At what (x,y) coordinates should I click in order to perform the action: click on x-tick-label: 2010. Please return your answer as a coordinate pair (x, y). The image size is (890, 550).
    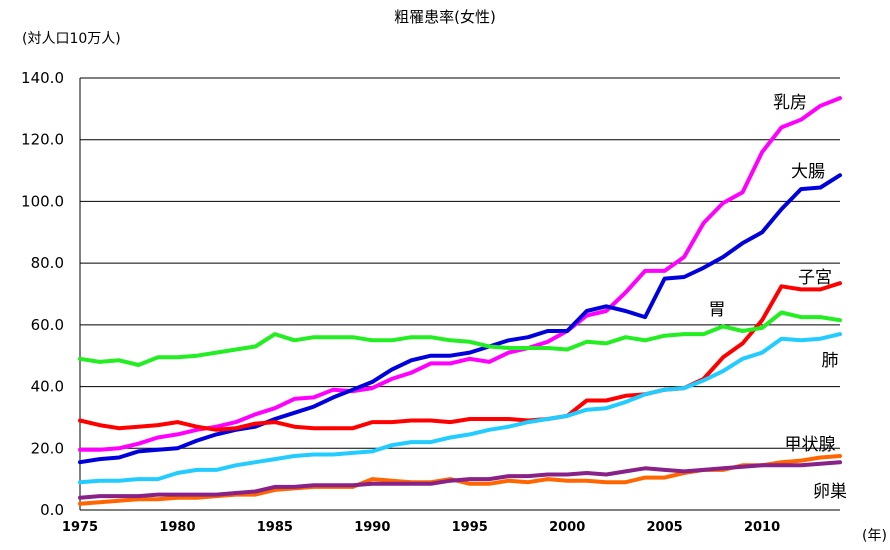
    Looking at the image, I should click on (762, 527).